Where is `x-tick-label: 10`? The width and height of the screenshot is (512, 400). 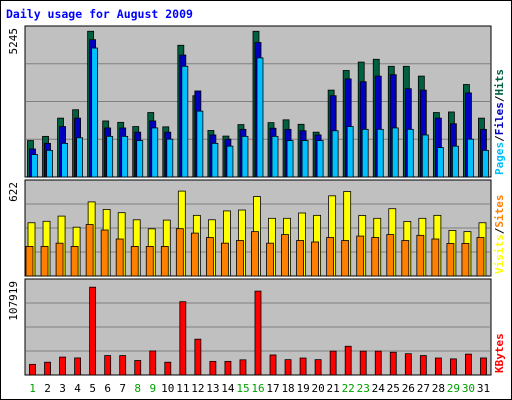 x-tick-label: 10 is located at coordinates (167, 388).